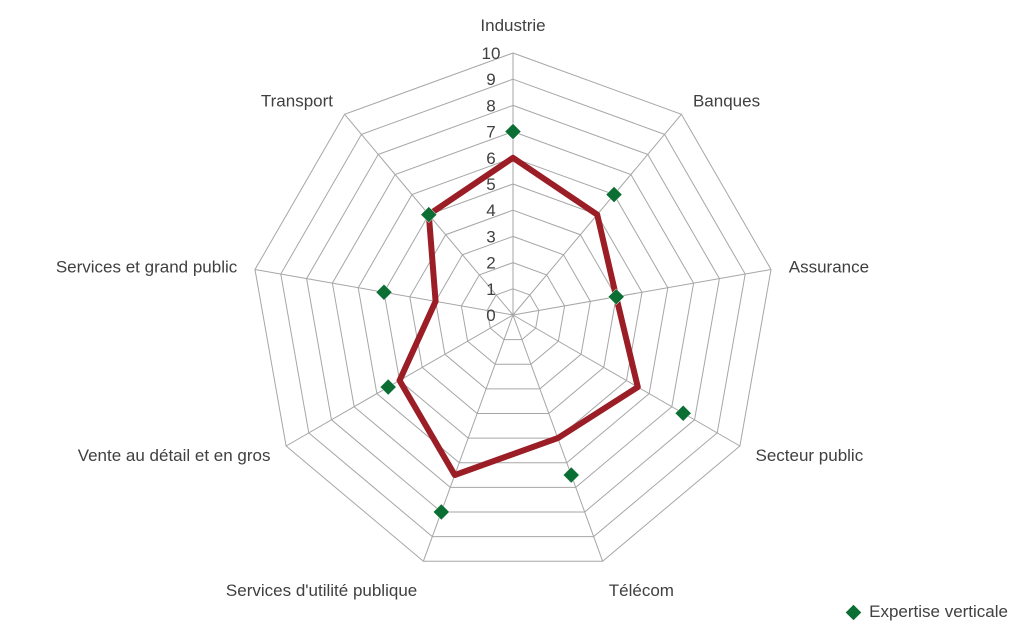  Describe the element at coordinates (321, 590) in the screenshot. I see `category-label: Services d'utilité publique` at that location.